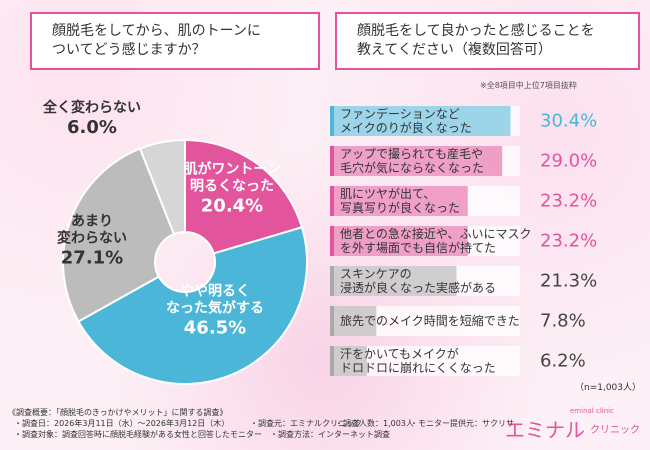 The image size is (650, 450). What do you see at coordinates (563, 321) in the screenshot?
I see `bar-value-label: 7.8%` at bounding box center [563, 321].